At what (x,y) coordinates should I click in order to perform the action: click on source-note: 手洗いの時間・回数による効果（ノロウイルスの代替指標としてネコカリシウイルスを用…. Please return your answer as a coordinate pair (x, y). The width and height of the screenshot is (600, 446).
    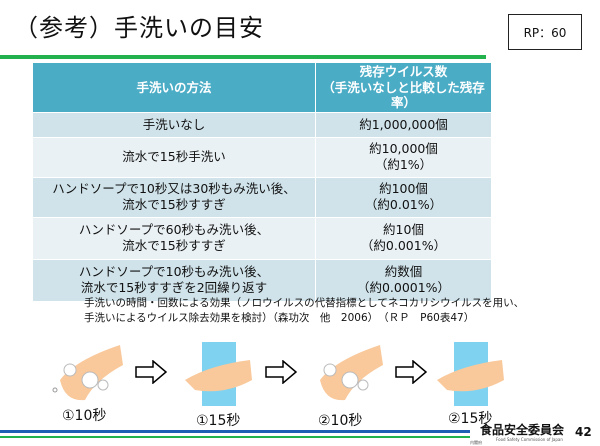
    Looking at the image, I should click on (304, 311).